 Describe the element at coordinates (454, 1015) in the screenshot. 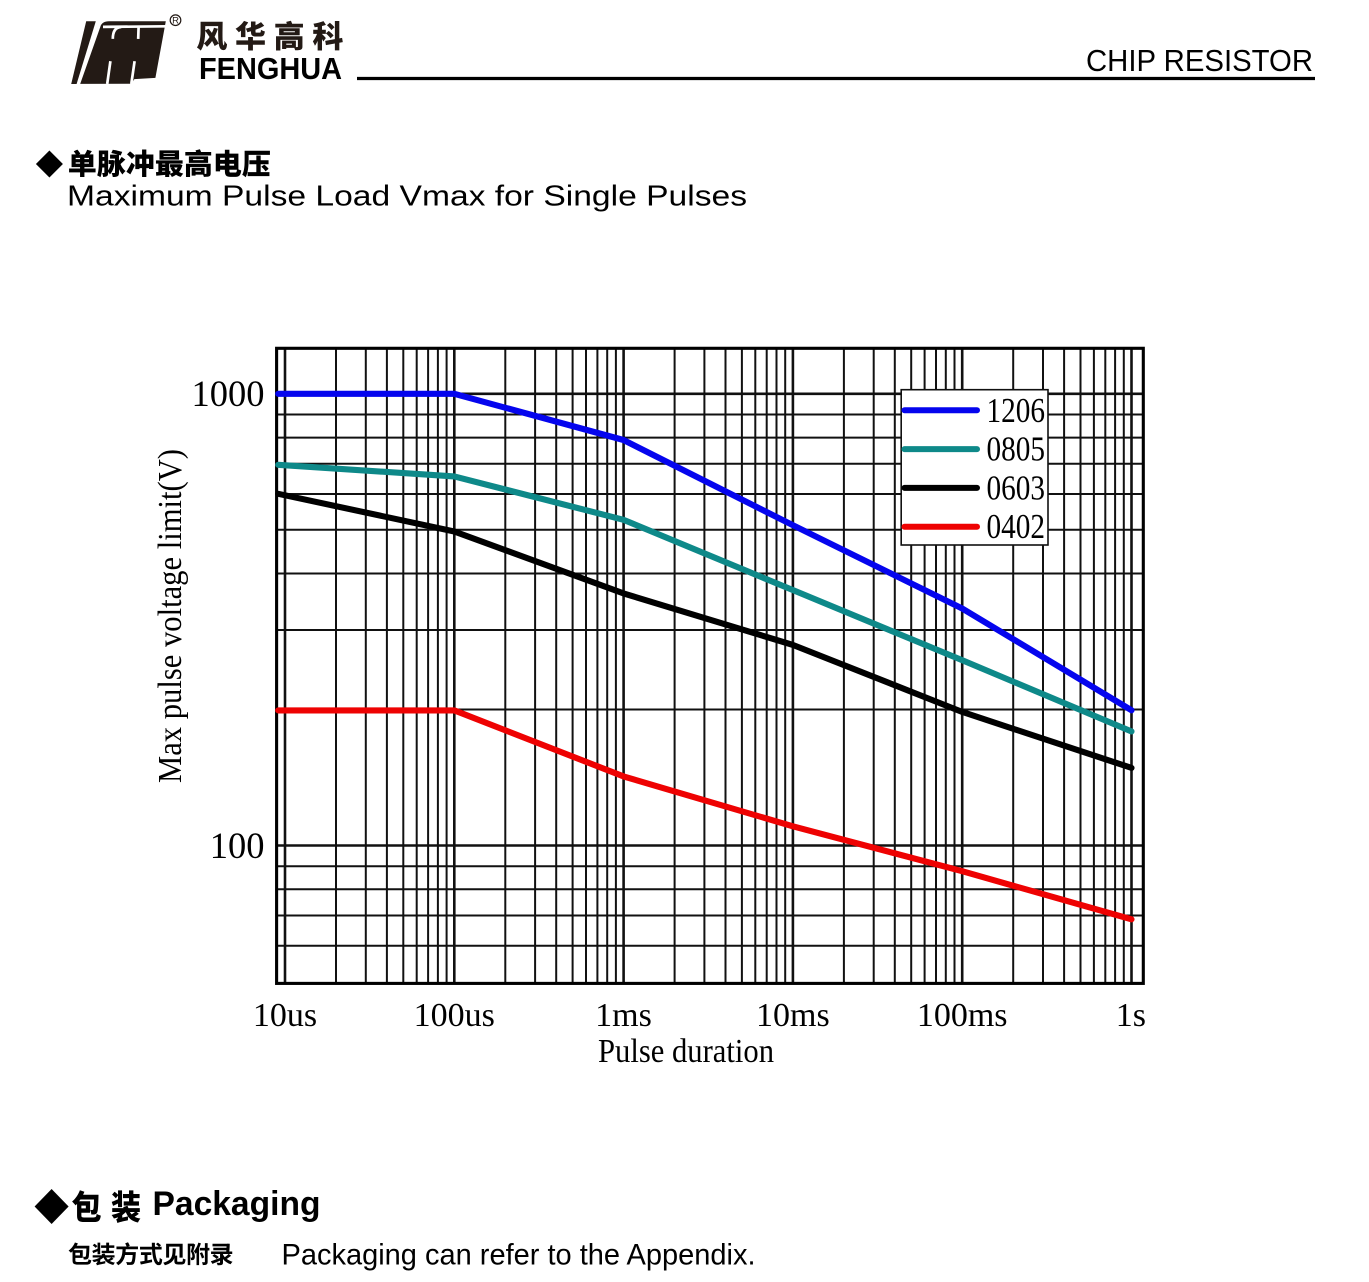

I see `svg-text: 100us` at that location.